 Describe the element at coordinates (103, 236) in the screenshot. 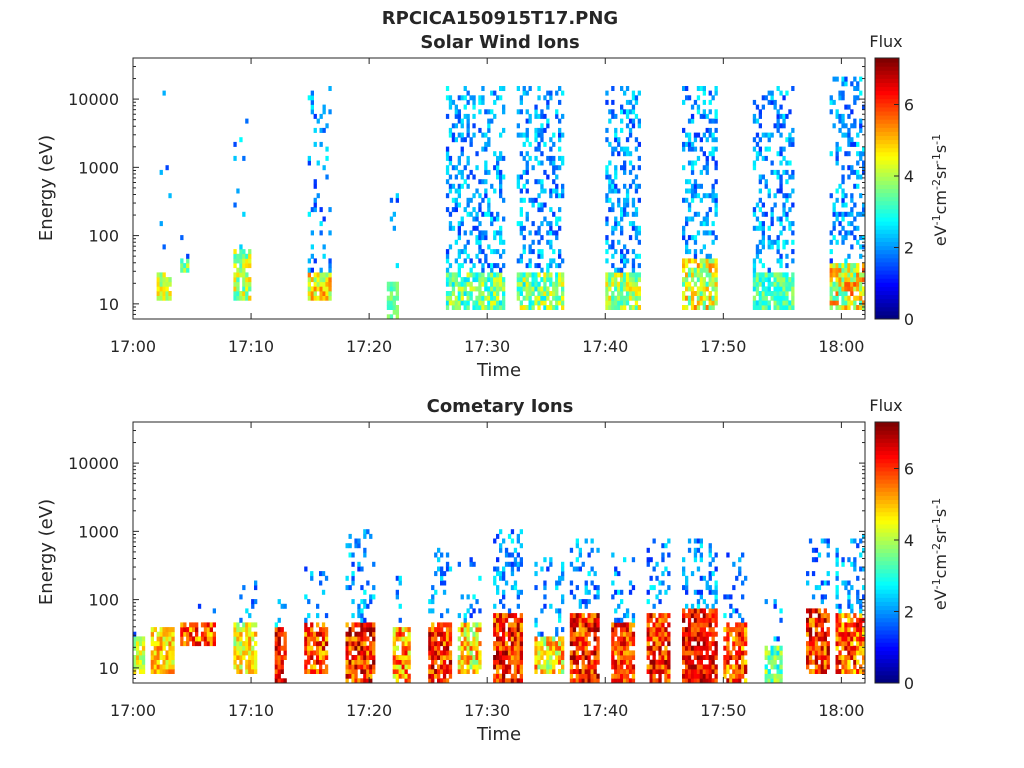

I see `y-tick-label: 100` at that location.